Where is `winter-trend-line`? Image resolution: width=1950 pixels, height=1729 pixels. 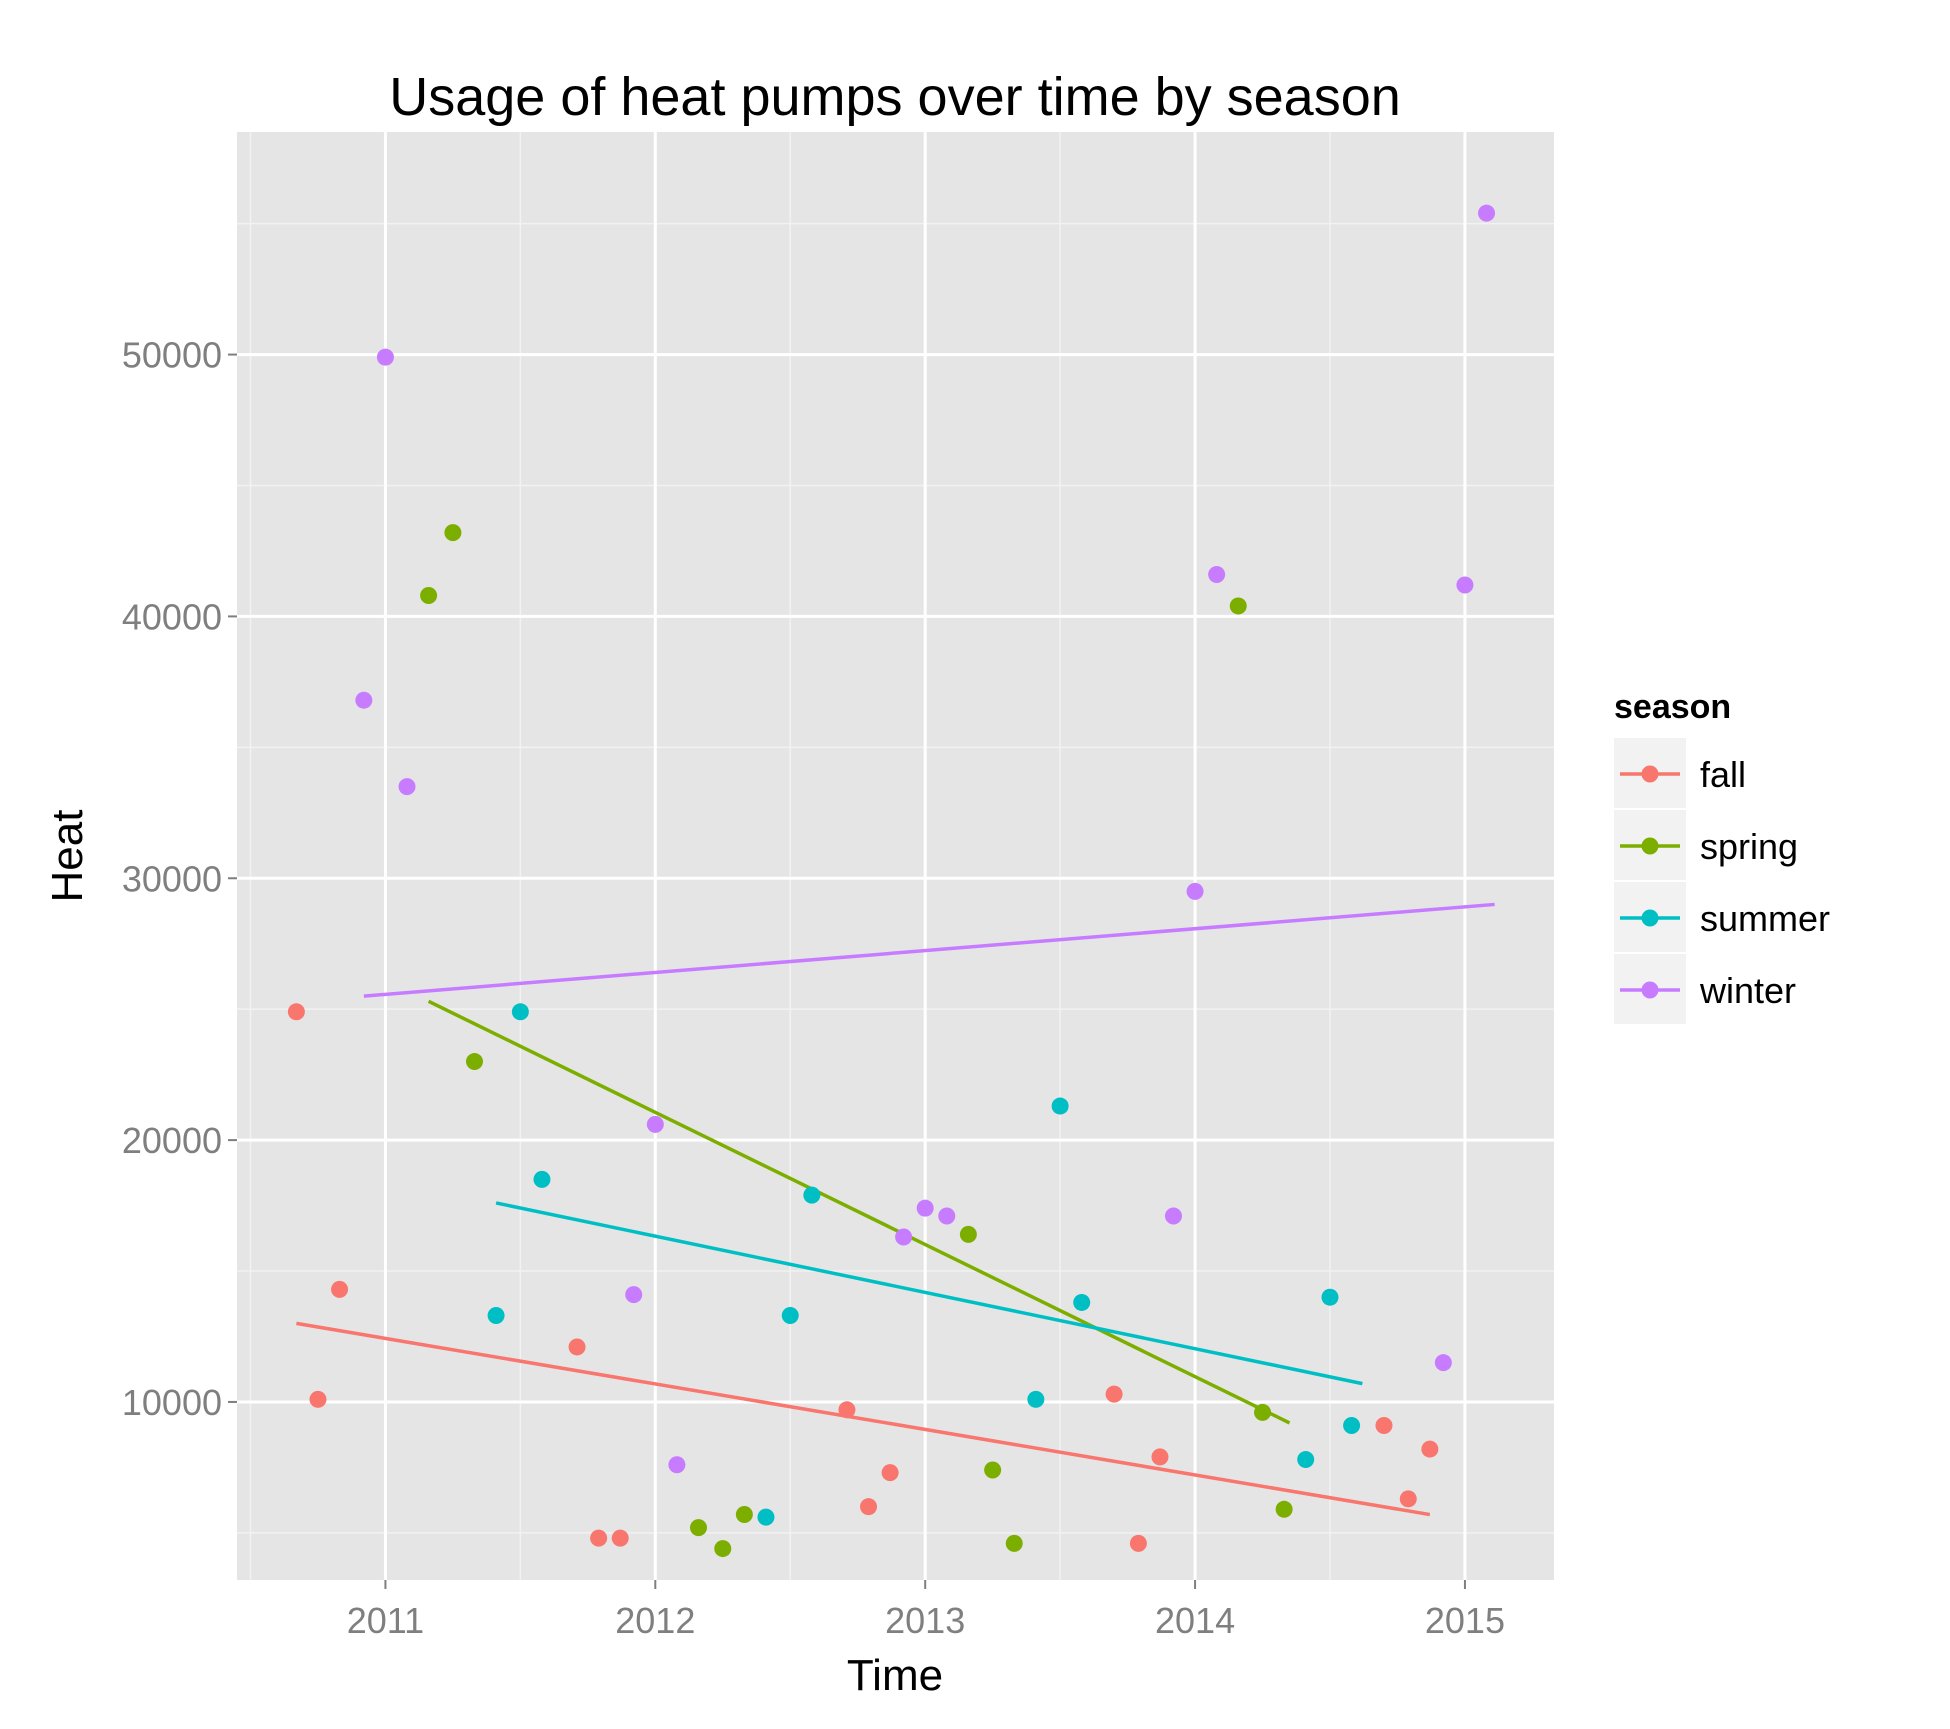 winter-trend-line is located at coordinates (929, 950).